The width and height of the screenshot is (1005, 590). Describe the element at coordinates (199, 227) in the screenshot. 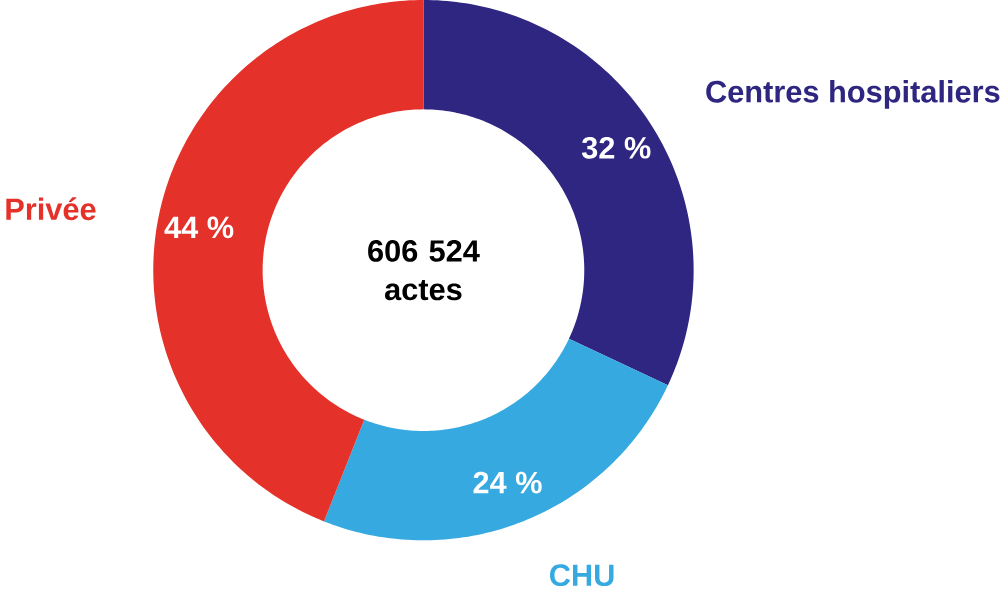

I see `data-label: 44 %` at that location.